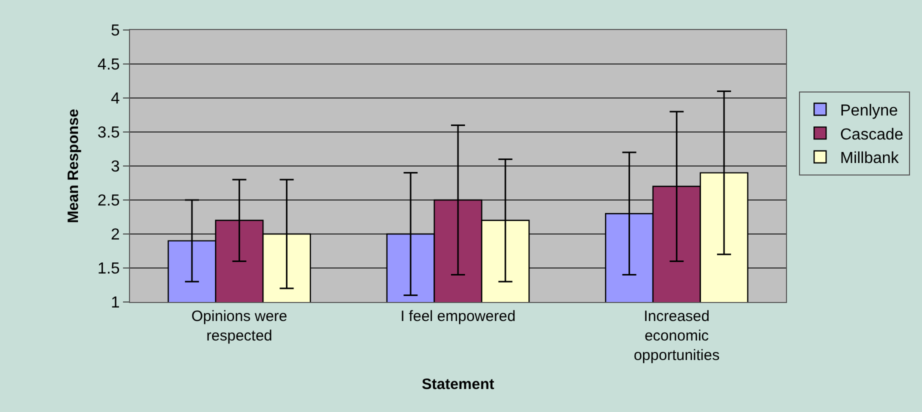  I want to click on y-tick-label: 1.5, so click(109, 269).